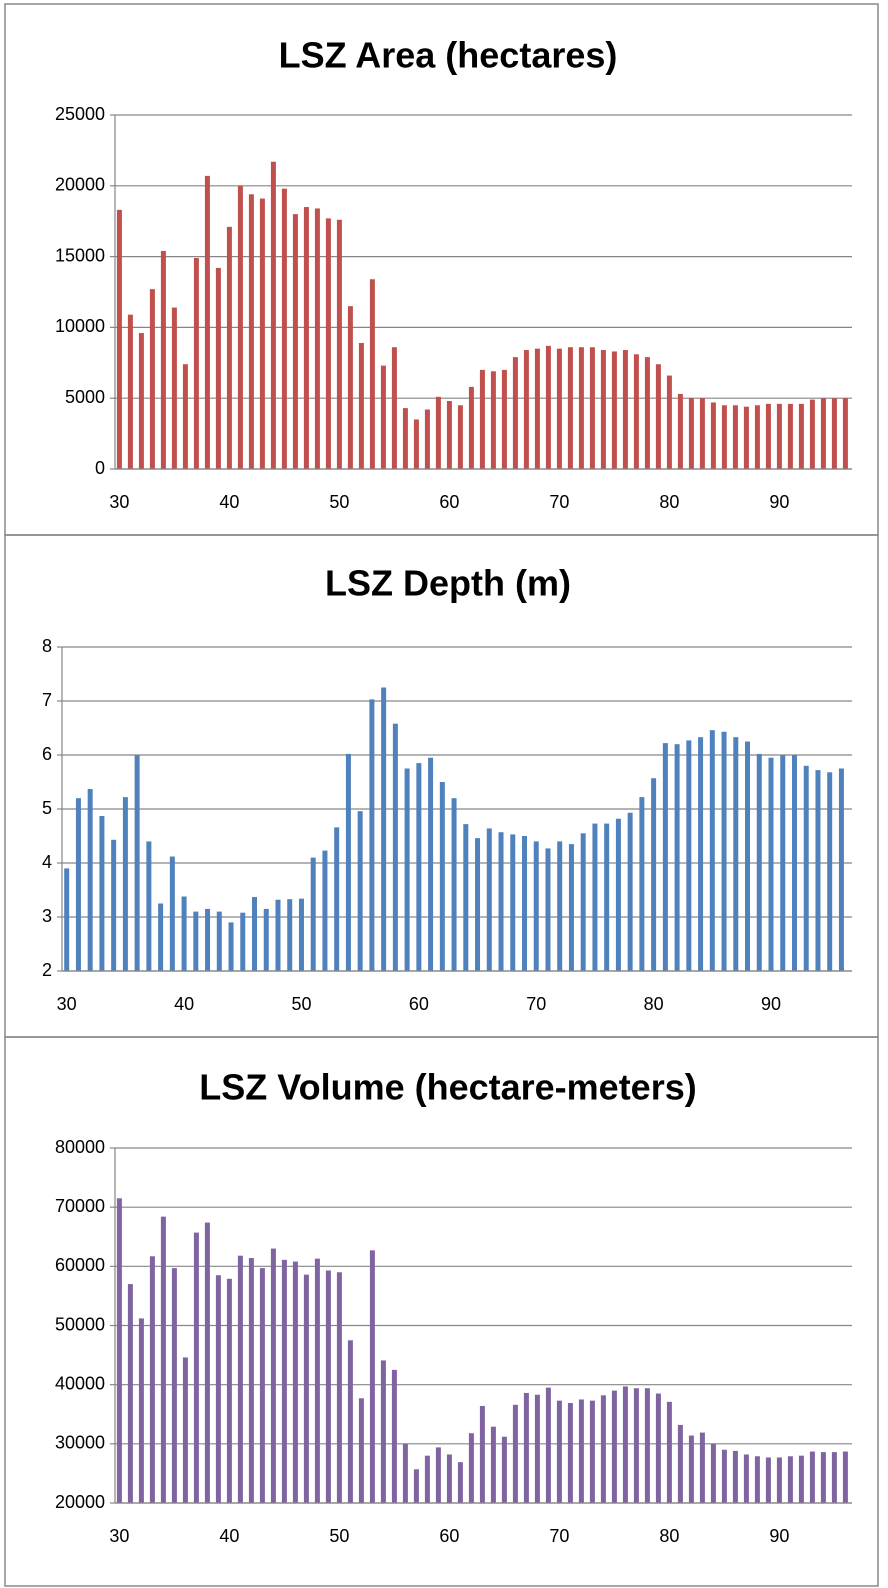 This screenshot has width=888, height=1588. I want to click on y-tick-label: 15000, so click(80, 255).